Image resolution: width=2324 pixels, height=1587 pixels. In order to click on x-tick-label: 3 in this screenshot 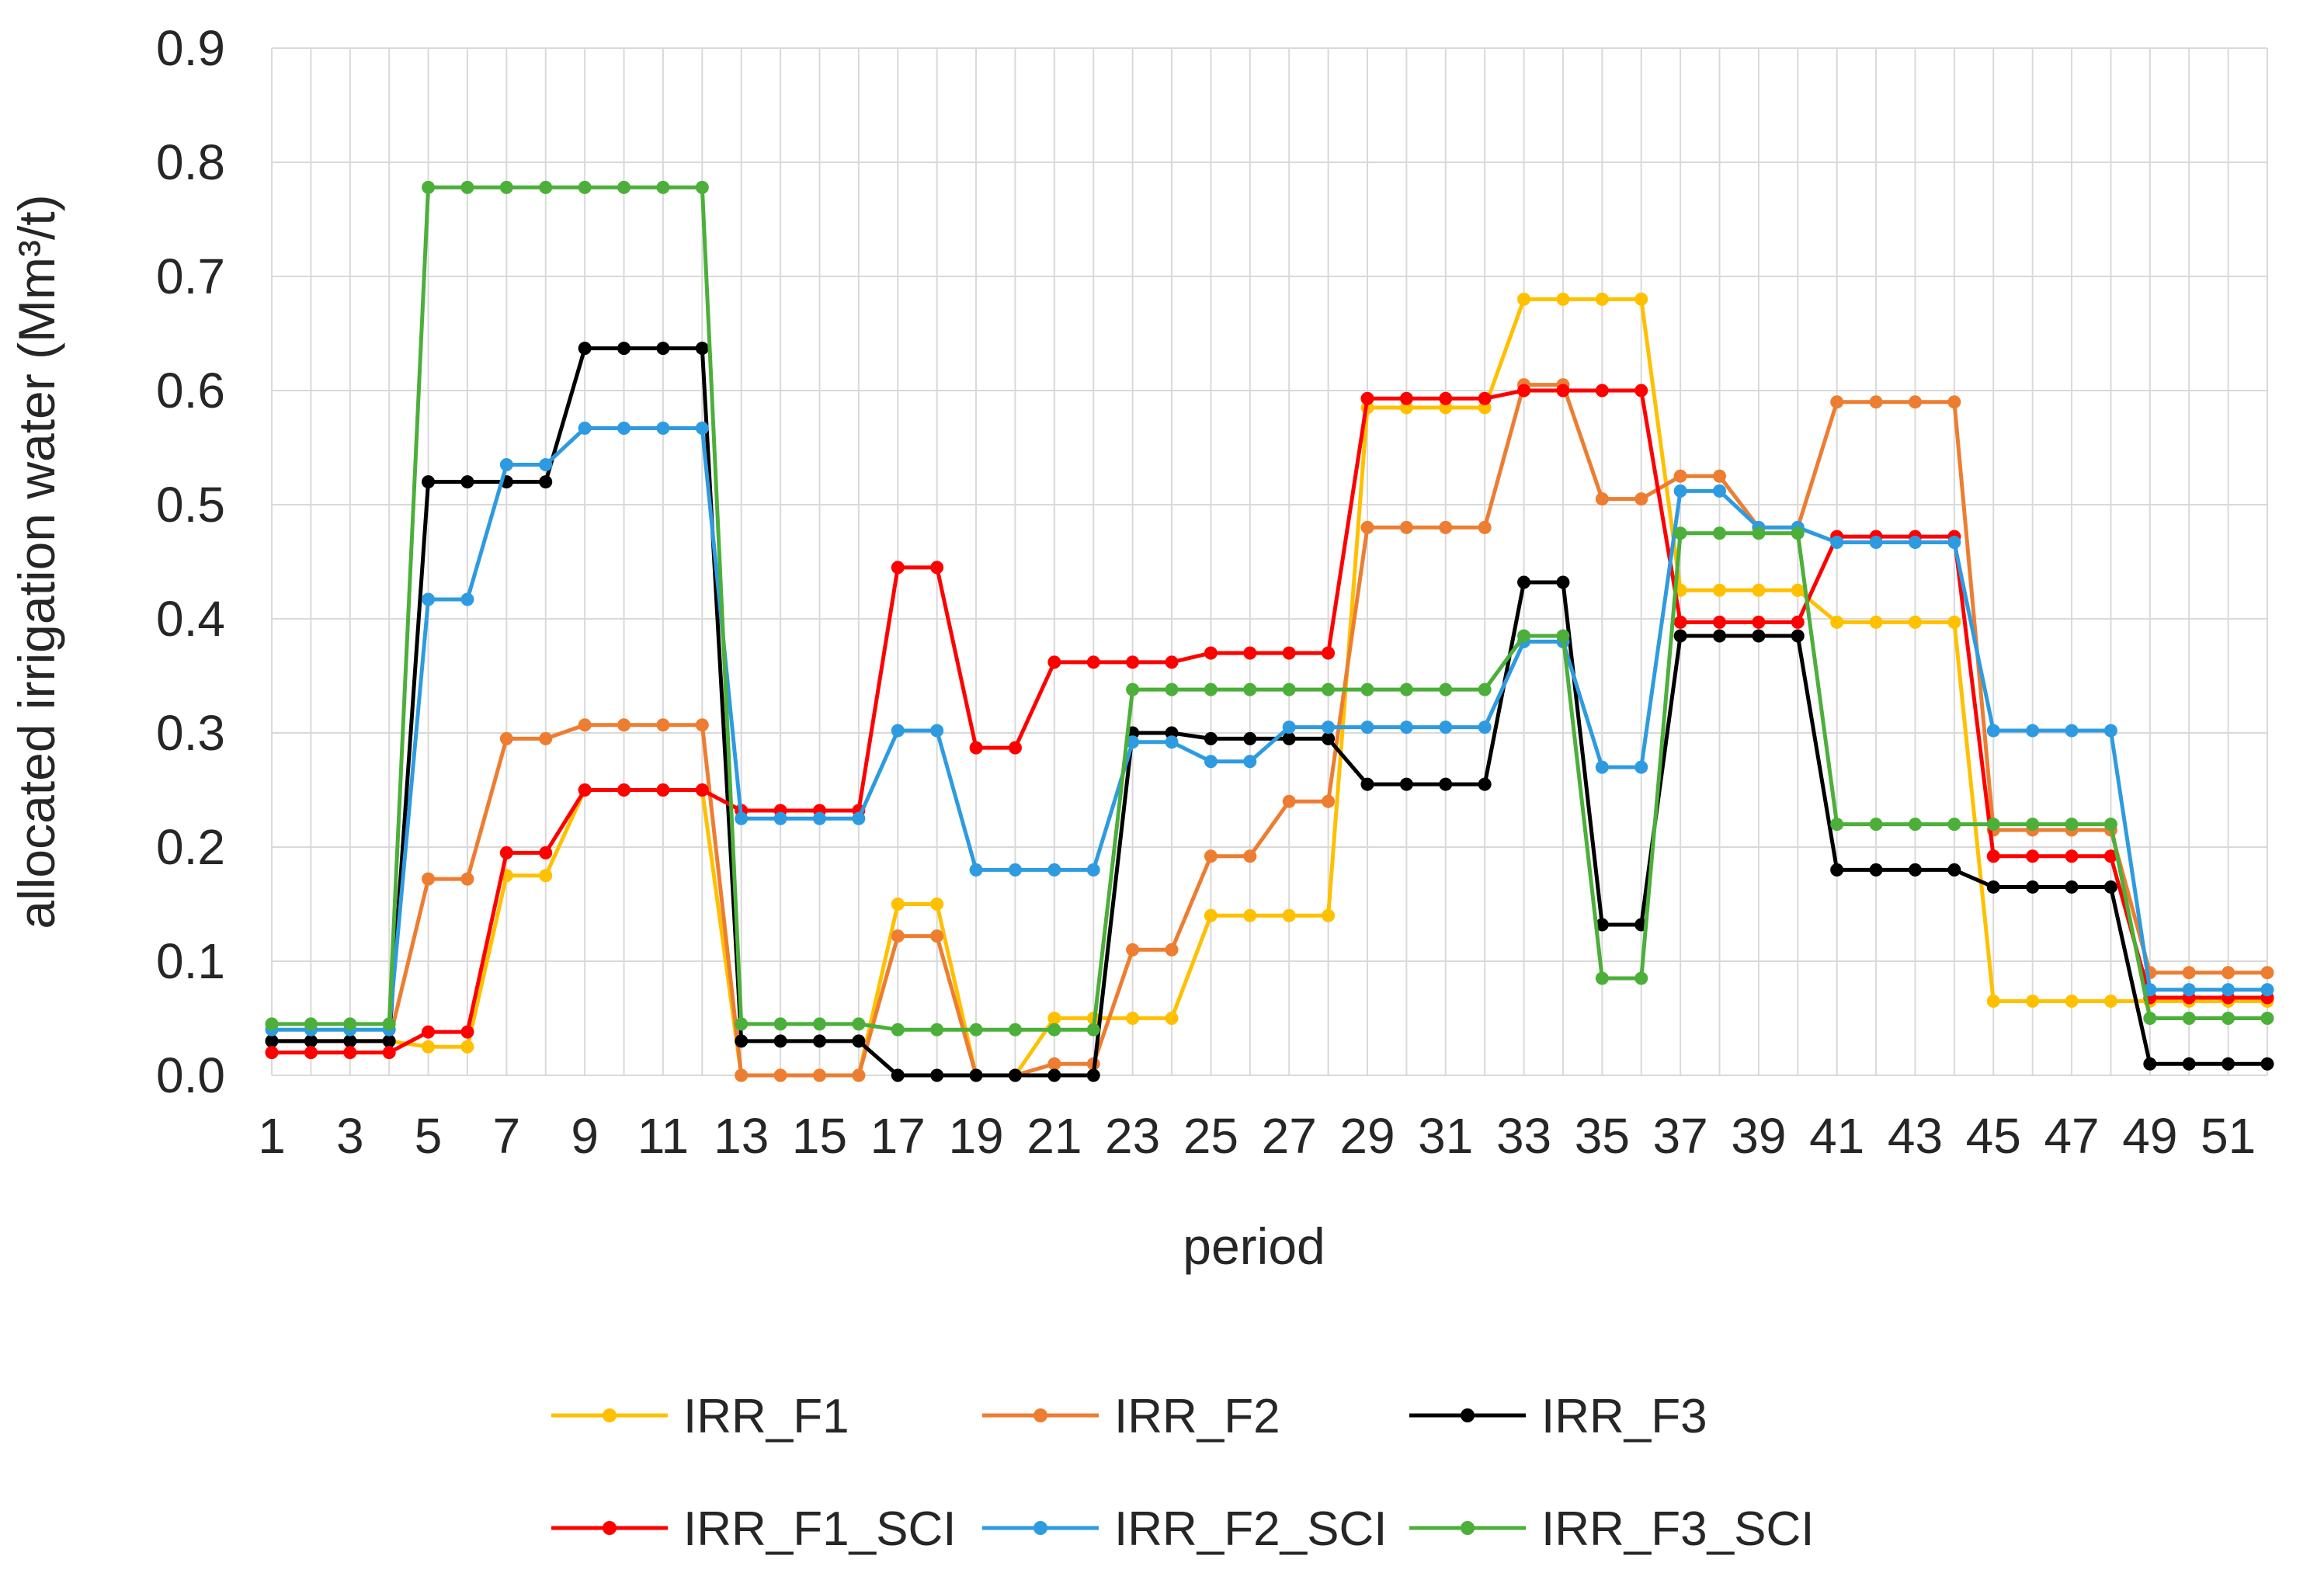, I will do `click(350, 1136)`.